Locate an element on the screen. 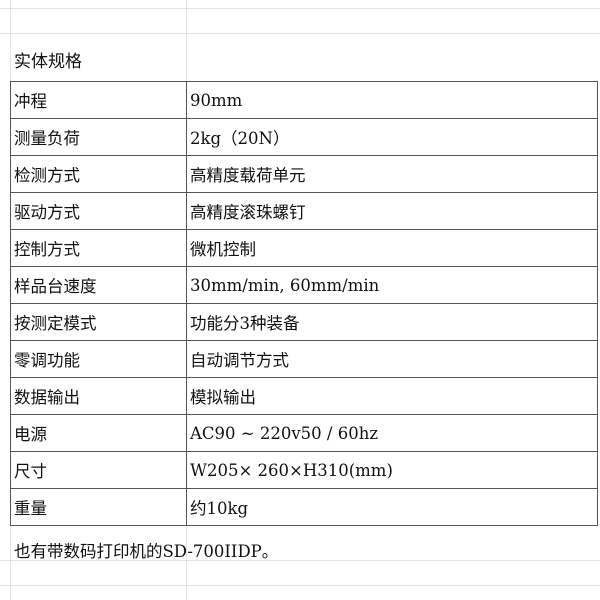  table-row: 重量 约10kg is located at coordinates (304, 507).